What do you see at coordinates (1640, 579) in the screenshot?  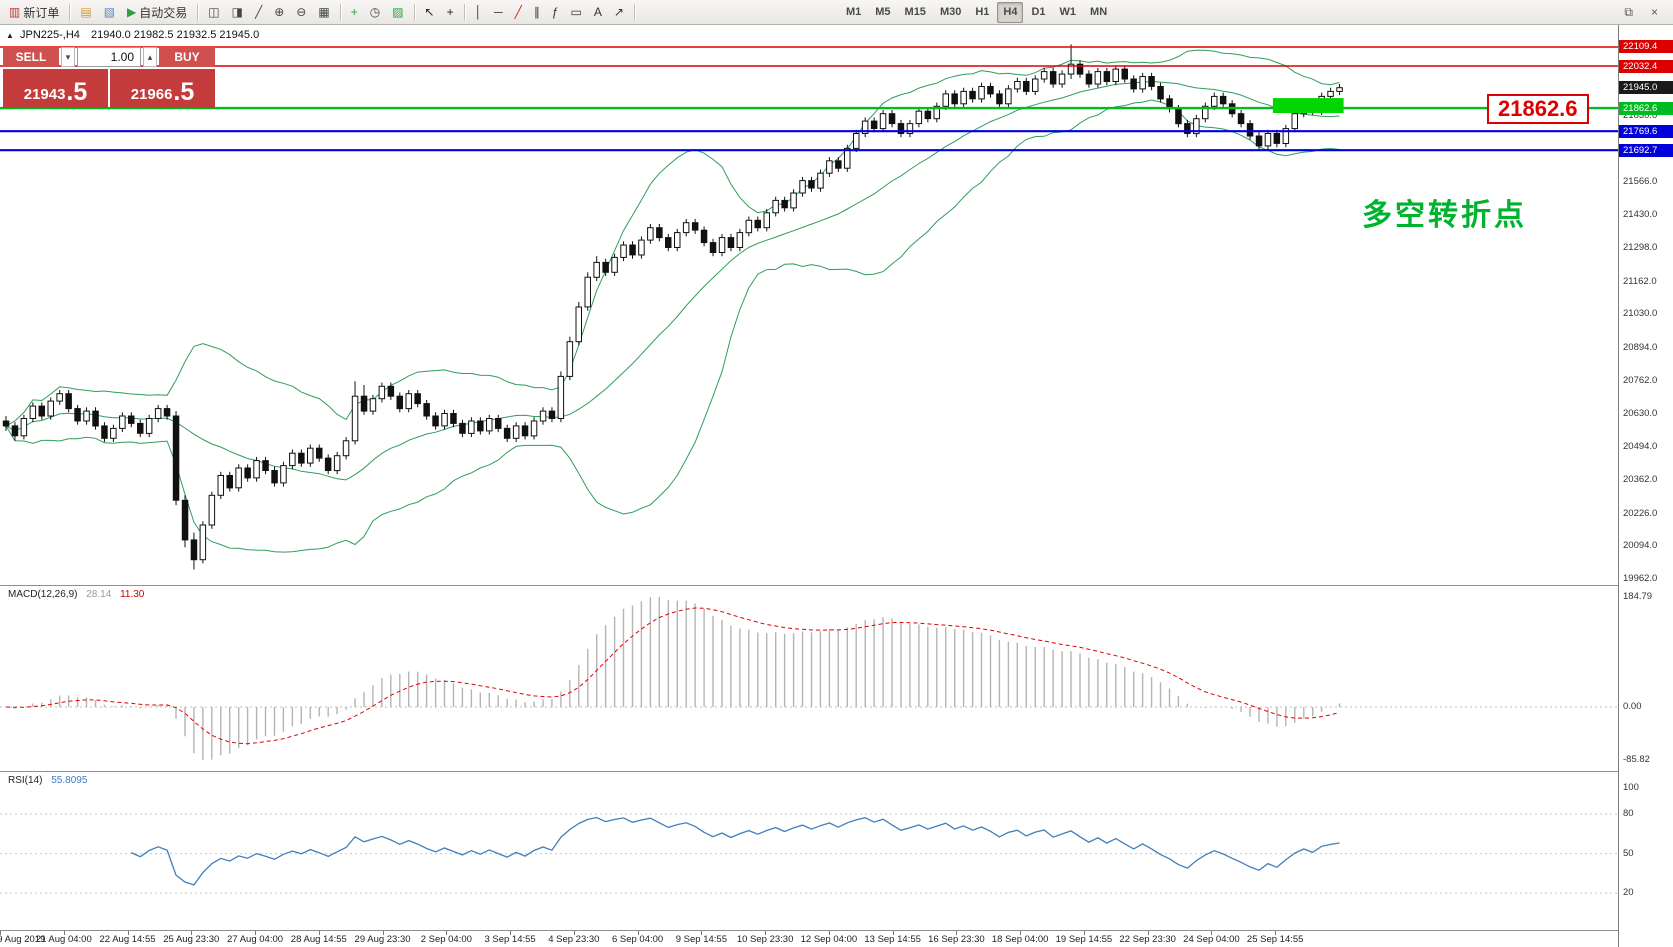 I see `price-axis-label: 19962.0` at bounding box center [1640, 579].